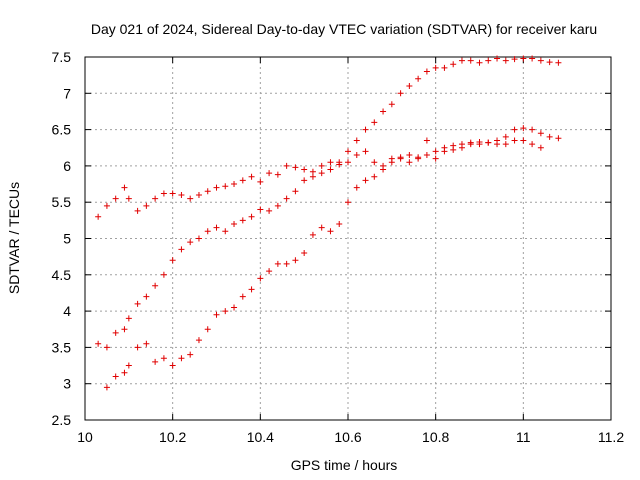 Image resolution: width=640 pixels, height=480 pixels. Describe the element at coordinates (62, 347) in the screenshot. I see `y-tick-label: 3.5` at that location.